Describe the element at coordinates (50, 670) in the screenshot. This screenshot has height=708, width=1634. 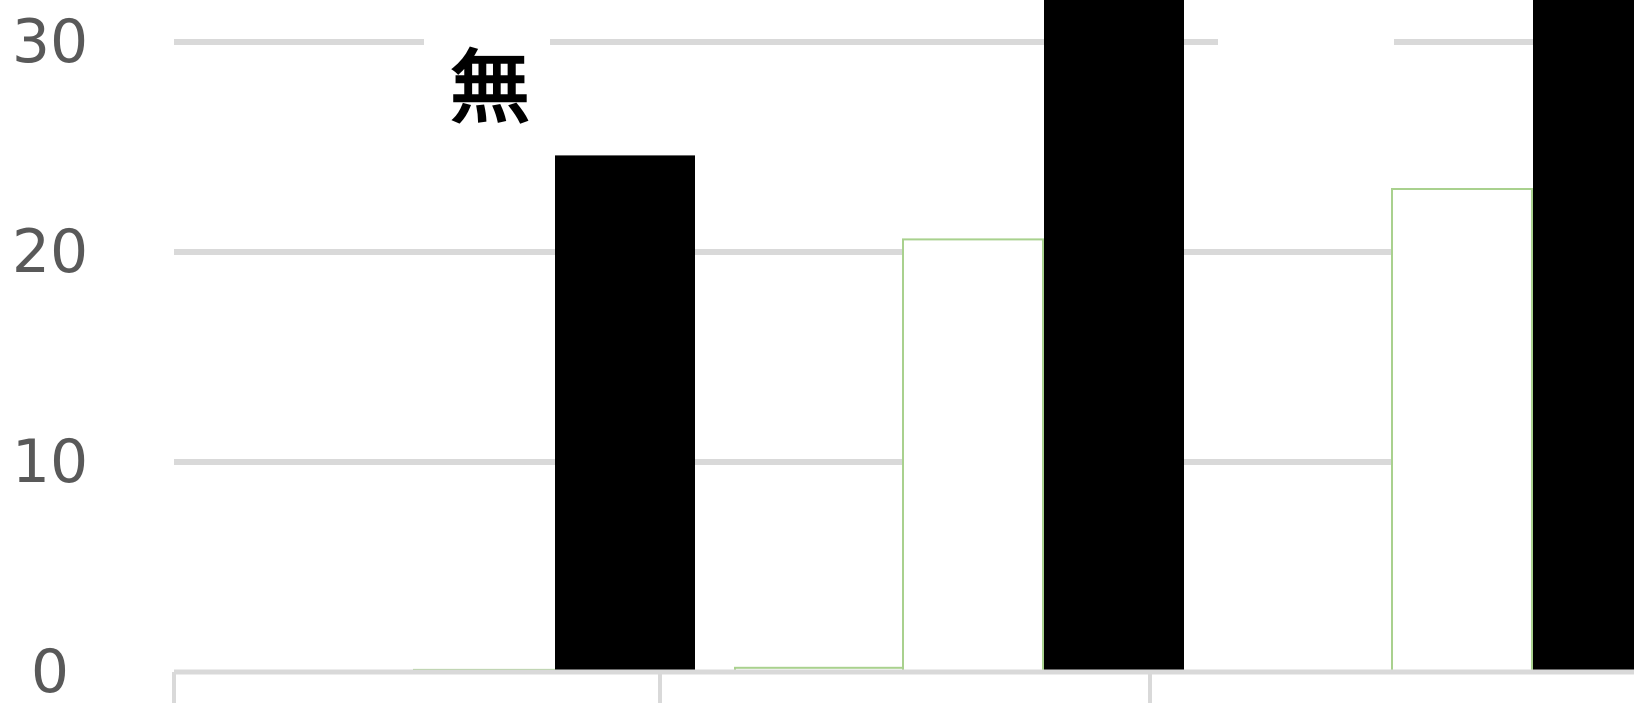
I see `y-tick-label: 0` at that location.